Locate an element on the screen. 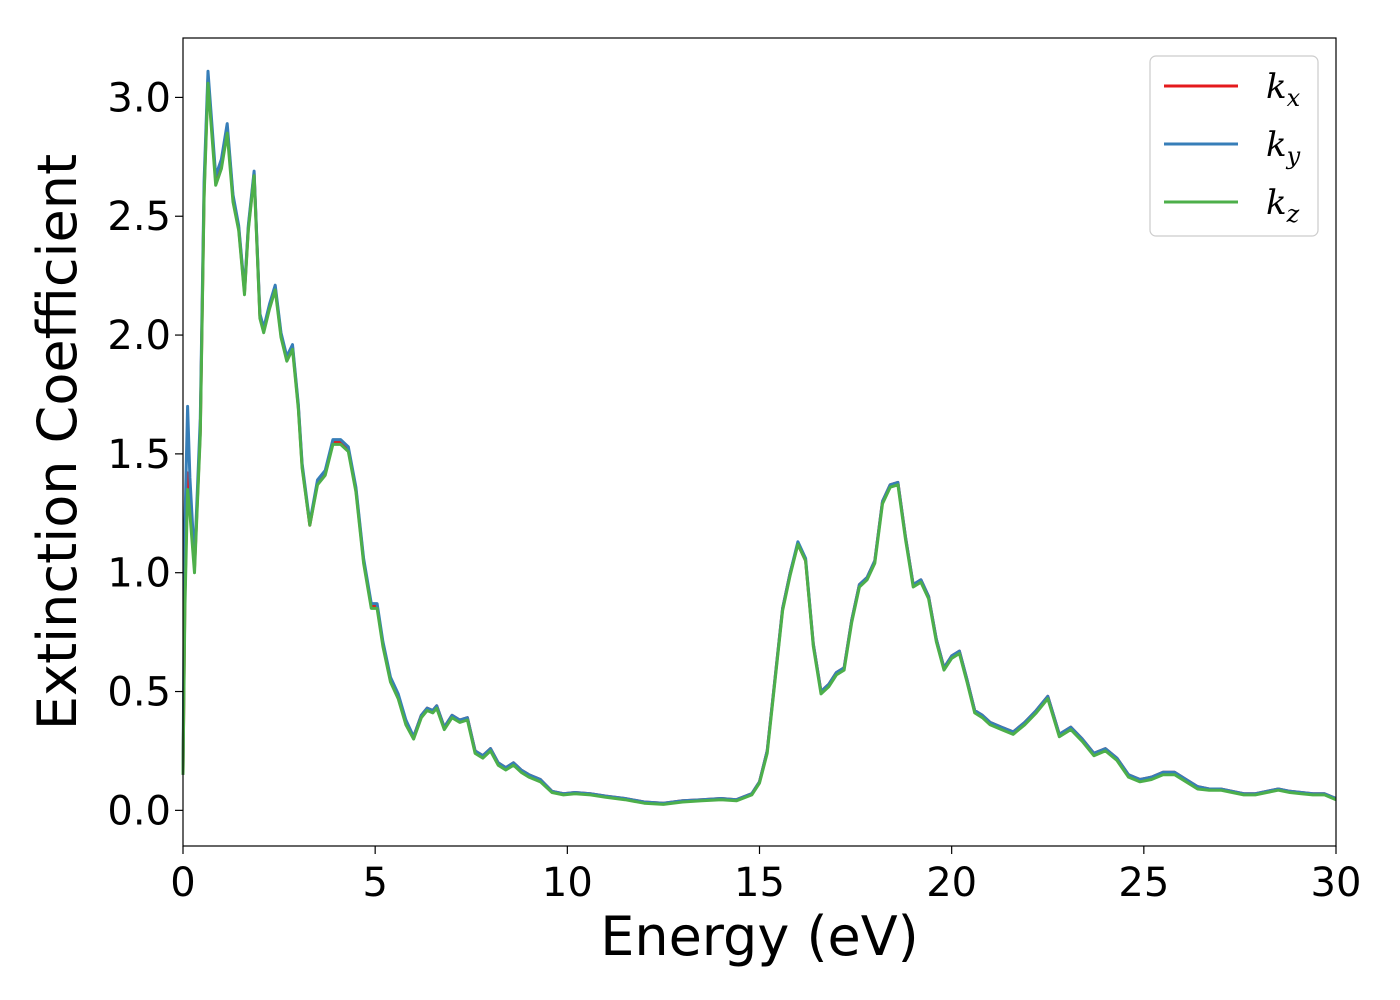  x-tick-label: 5 is located at coordinates (374, 883).